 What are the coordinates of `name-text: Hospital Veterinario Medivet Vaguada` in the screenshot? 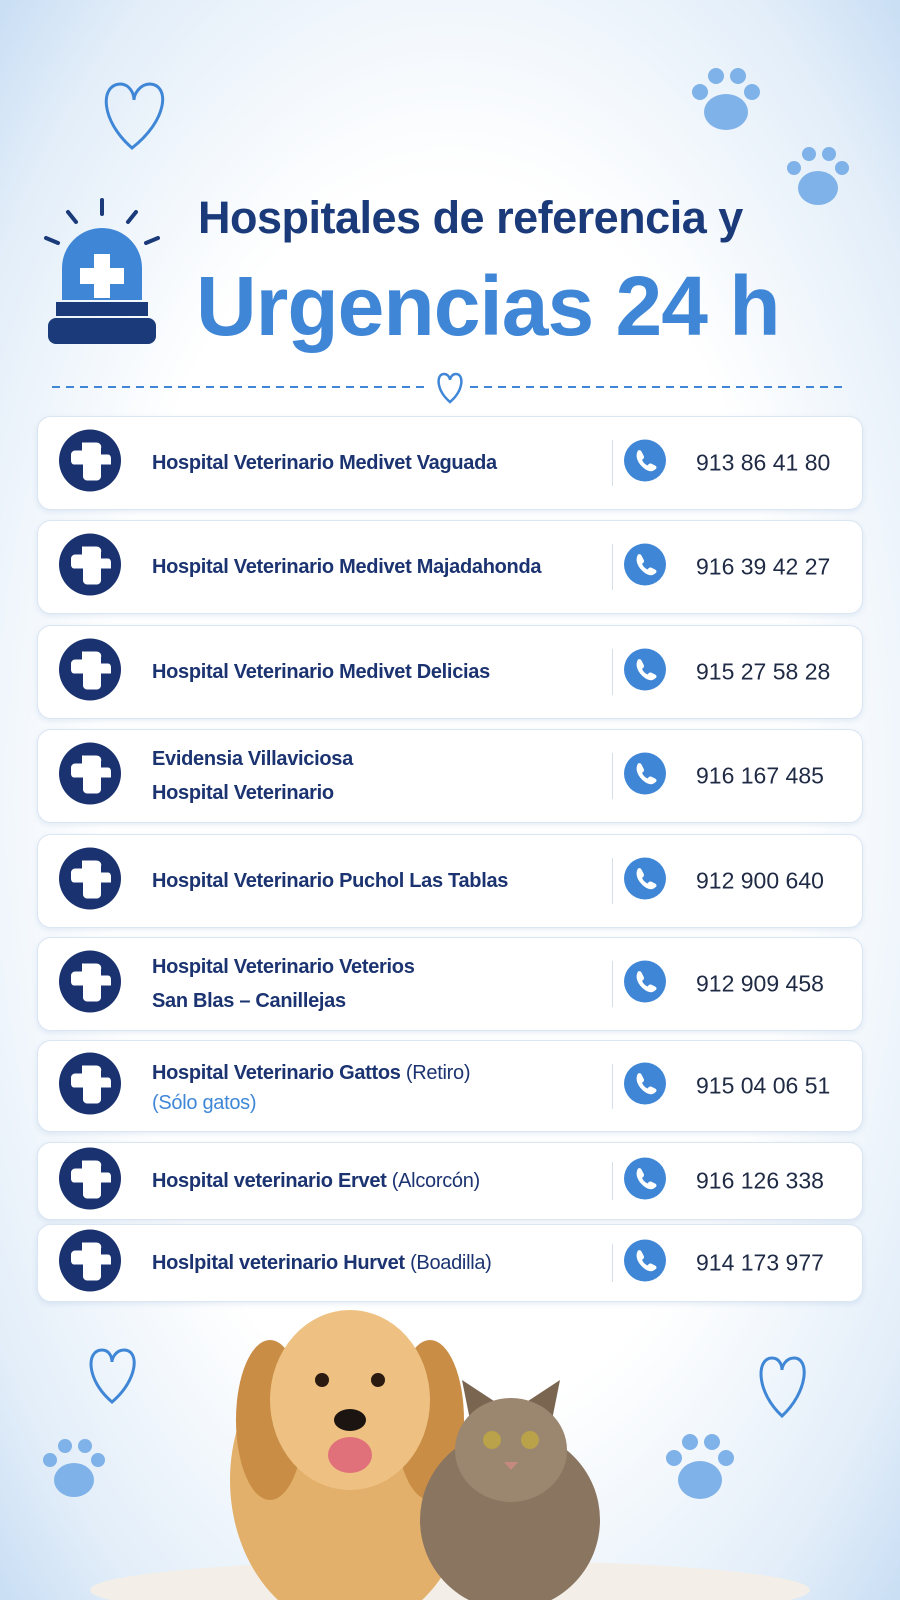 It's located at (324, 463).